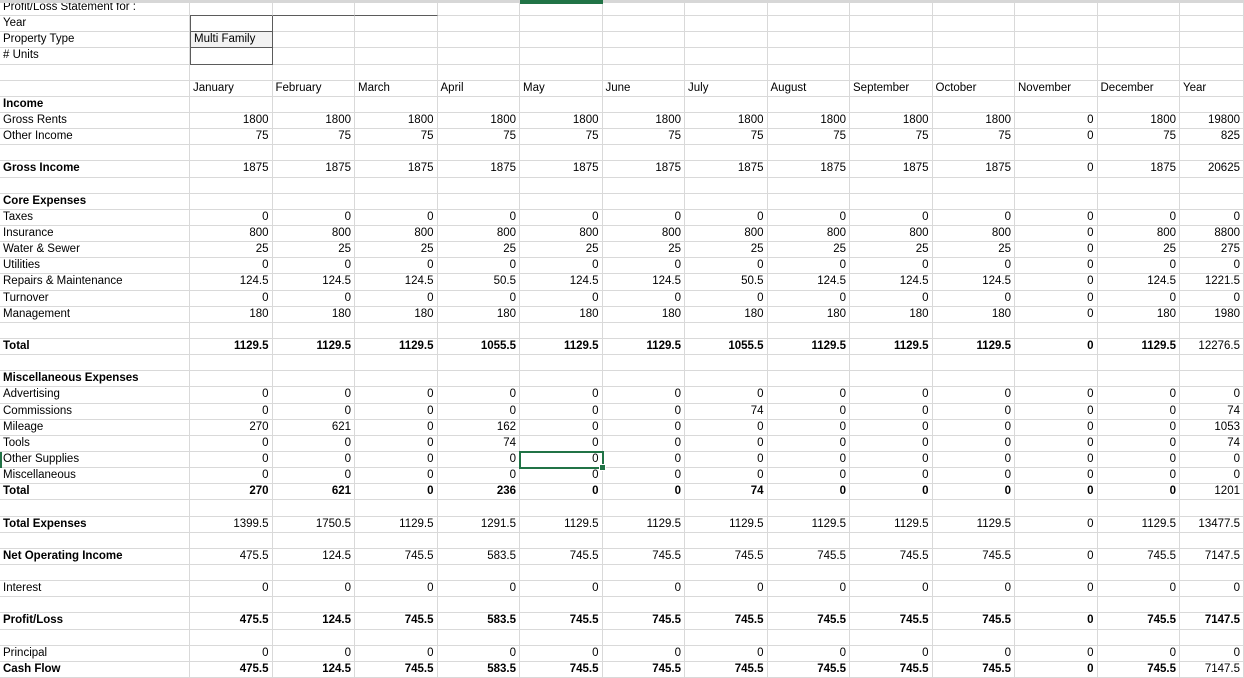 This screenshot has height=678, width=1244. I want to click on cell-principal-march: 0, so click(396, 653).